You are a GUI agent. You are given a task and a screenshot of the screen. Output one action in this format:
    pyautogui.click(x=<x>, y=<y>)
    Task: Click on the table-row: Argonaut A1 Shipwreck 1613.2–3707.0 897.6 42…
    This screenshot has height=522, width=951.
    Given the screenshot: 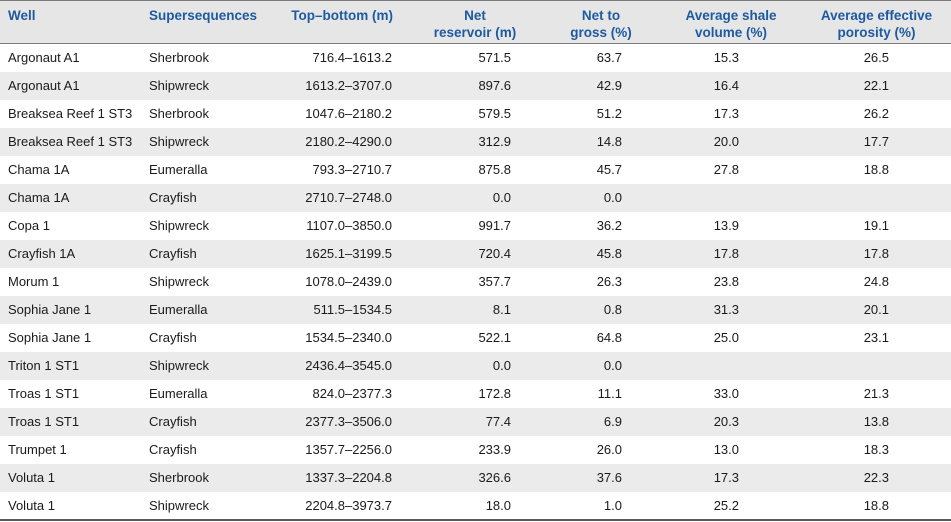 What is the action you would take?
    pyautogui.click(x=475, y=85)
    